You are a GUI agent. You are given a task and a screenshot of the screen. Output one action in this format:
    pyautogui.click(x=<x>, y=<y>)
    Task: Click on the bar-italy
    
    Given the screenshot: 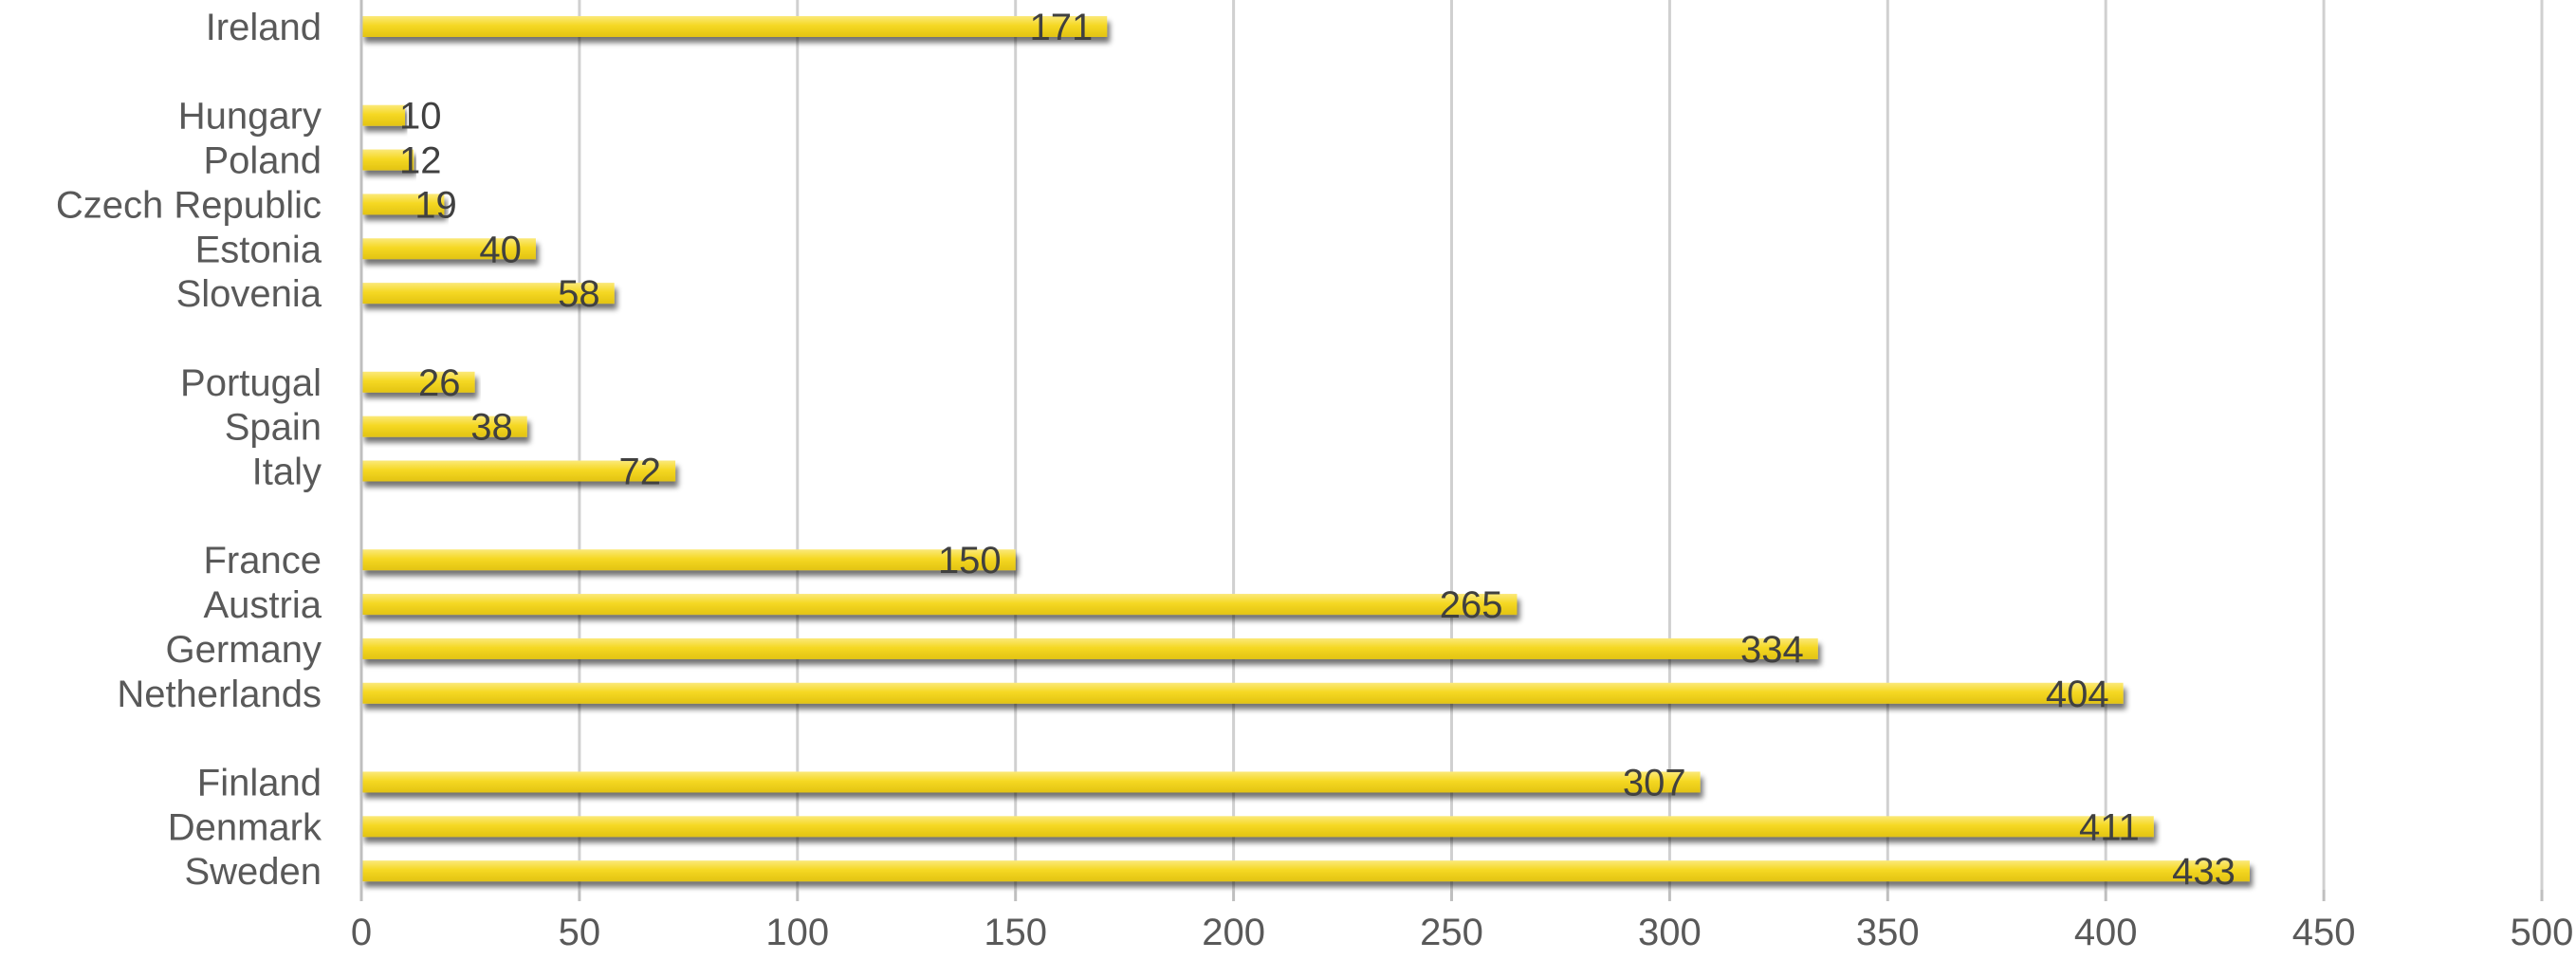 What is the action you would take?
    pyautogui.click(x=518, y=471)
    